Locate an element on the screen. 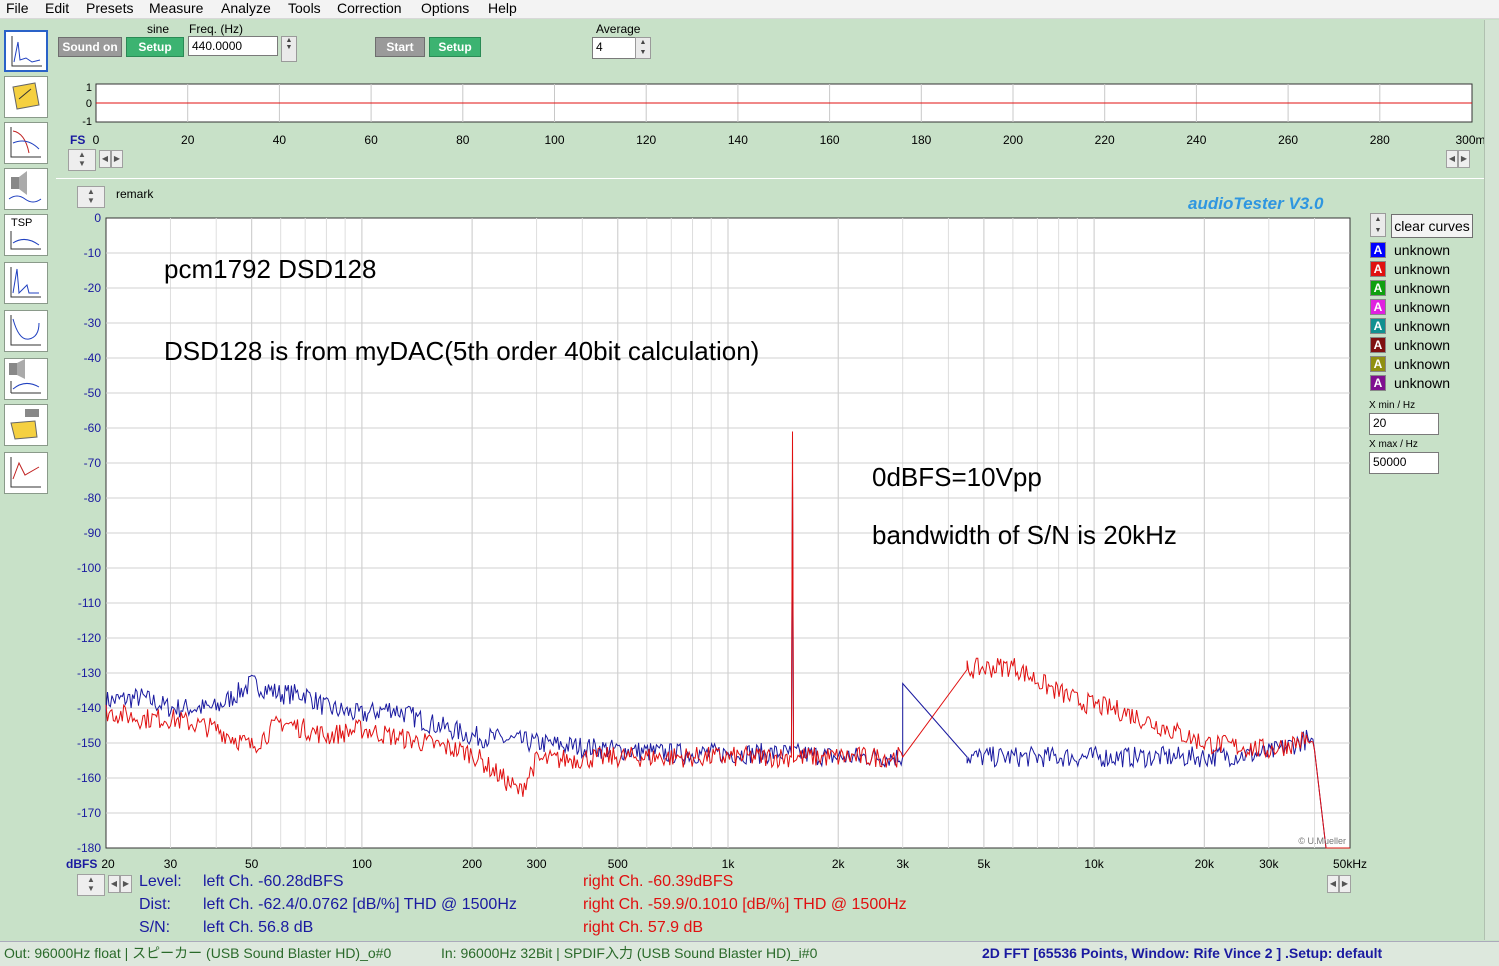 The height and width of the screenshot is (966, 1499). left-level-readout: left Ch. -60.28dBFS is located at coordinates (273, 881).